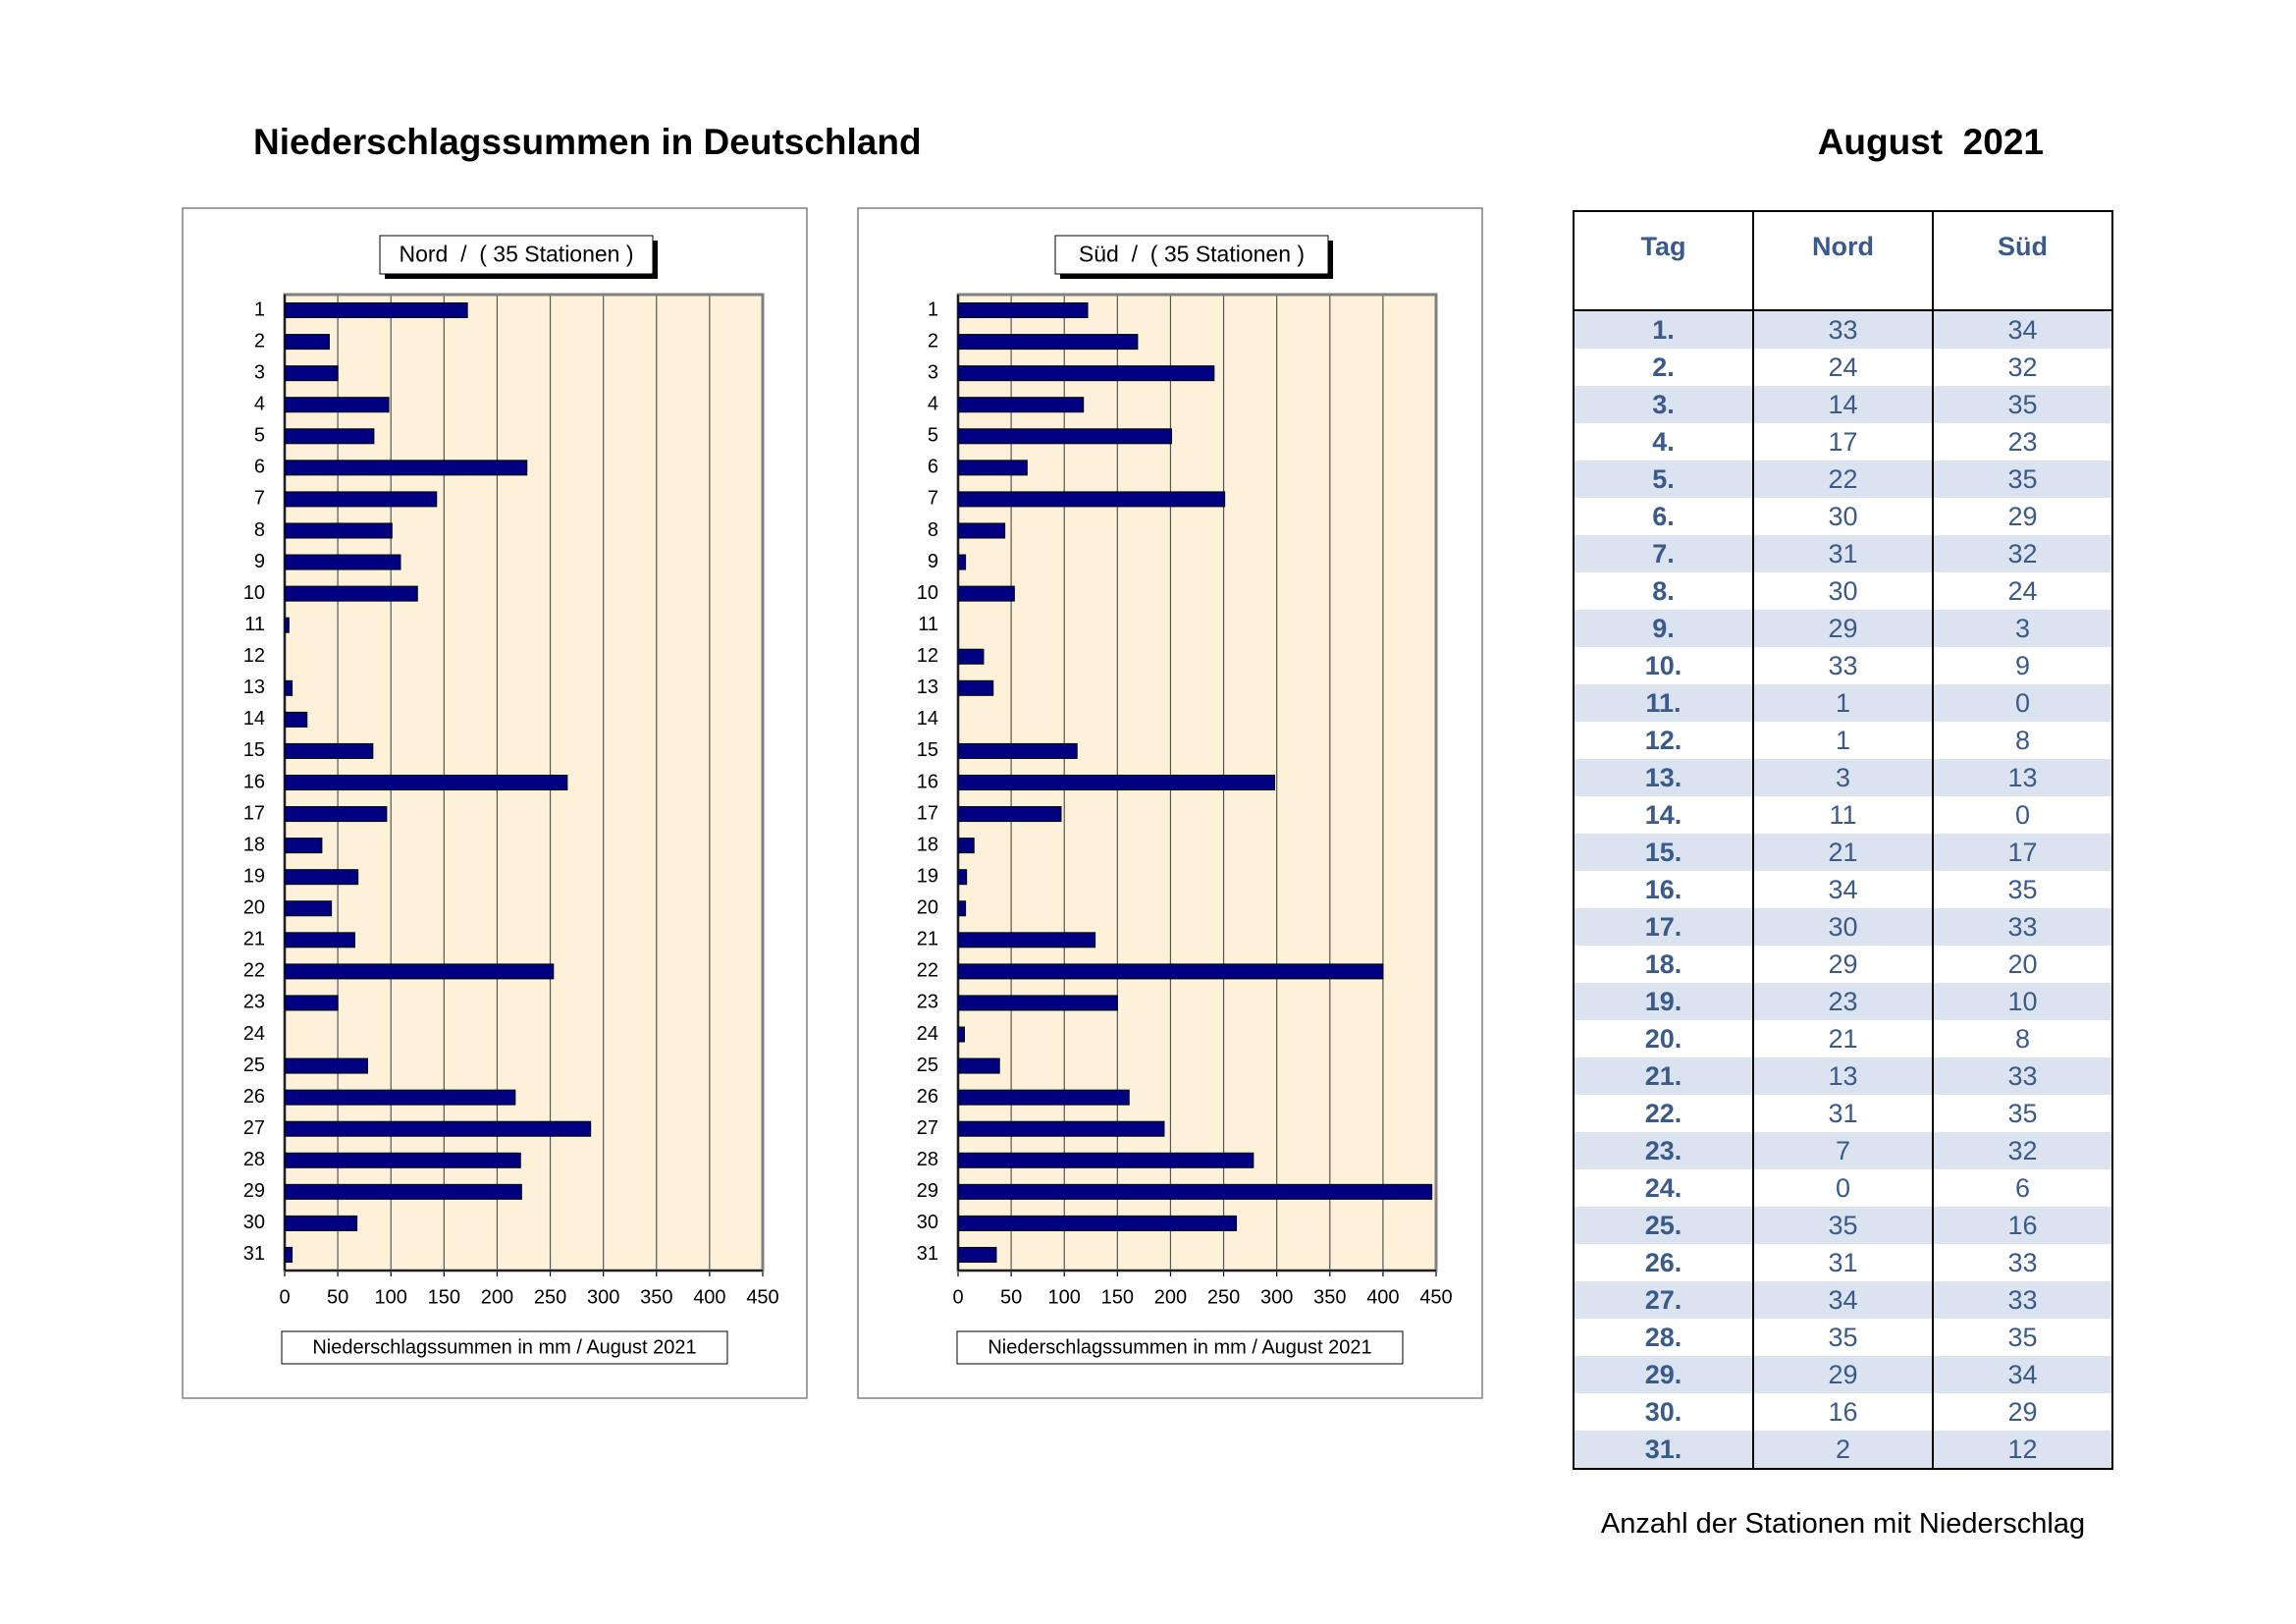 This screenshot has width=2296, height=1624. Describe the element at coordinates (927, 844) in the screenshot. I see `y-tick-label: 18` at that location.